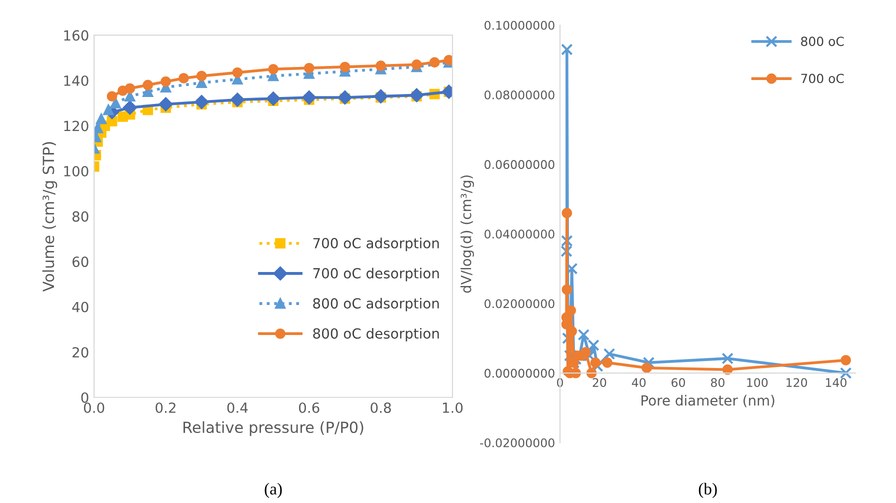 This screenshot has height=503, width=896. I want to click on legend-label: 700 oC desorption, so click(376, 275).